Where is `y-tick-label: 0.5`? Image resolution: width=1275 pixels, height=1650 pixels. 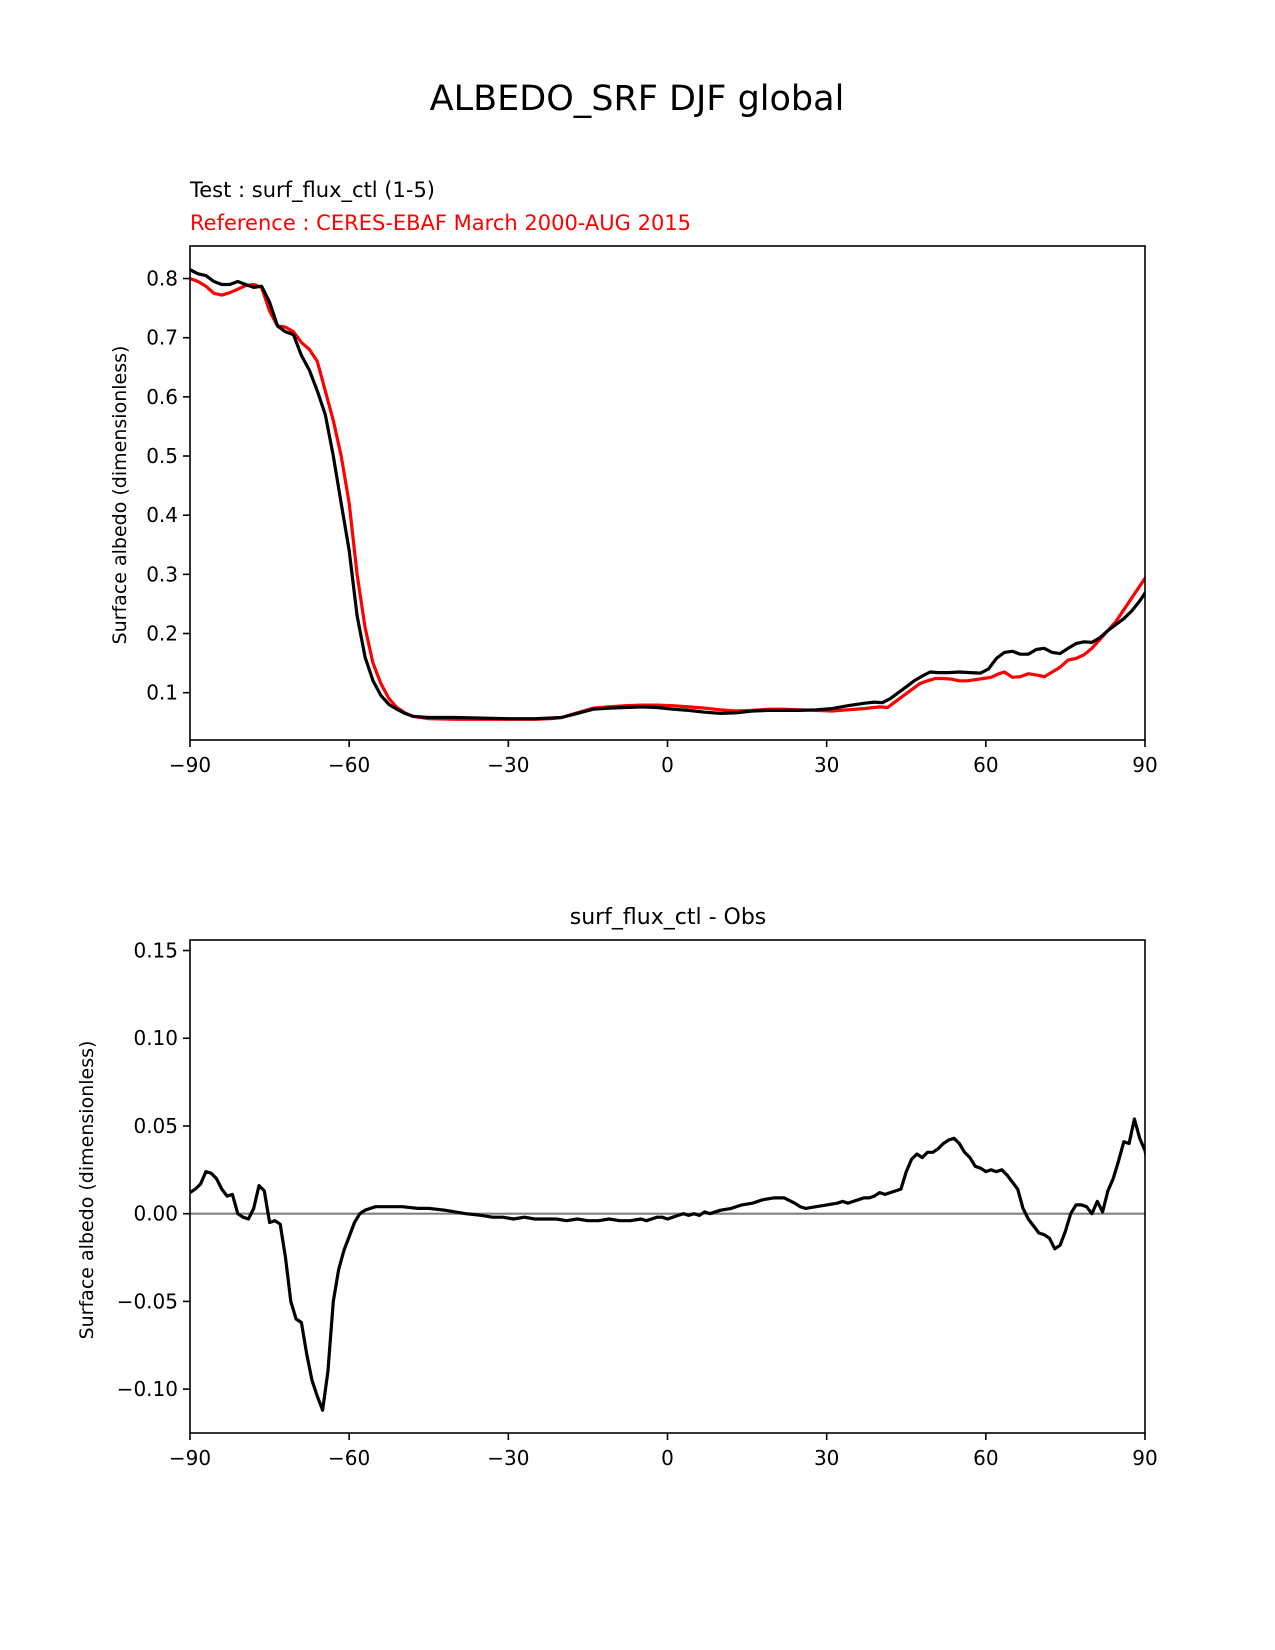
y-tick-label: 0.5 is located at coordinates (162, 456).